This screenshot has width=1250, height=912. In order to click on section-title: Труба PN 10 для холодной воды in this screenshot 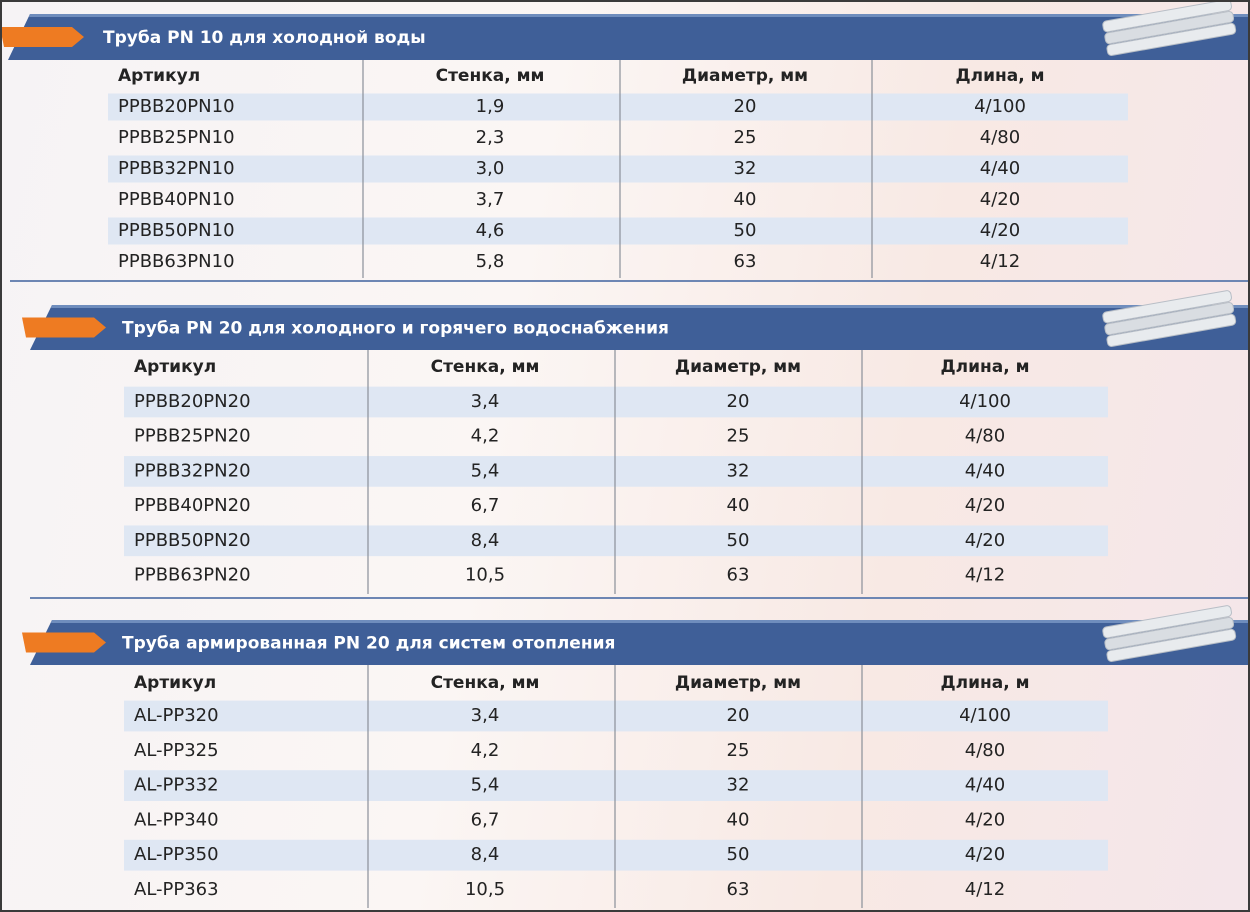, I will do `click(264, 38)`.